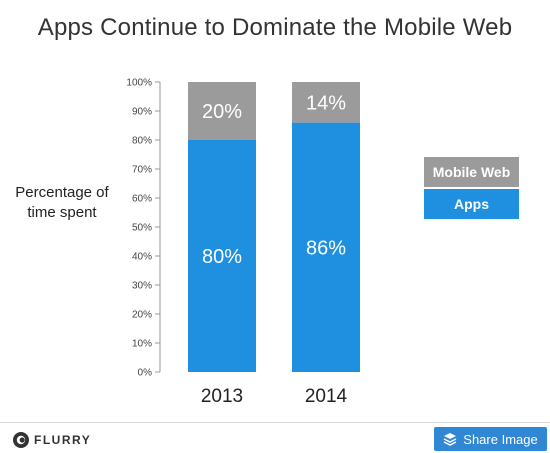  What do you see at coordinates (471, 172) in the screenshot?
I see `legend-mobile-web: Mobile Web` at bounding box center [471, 172].